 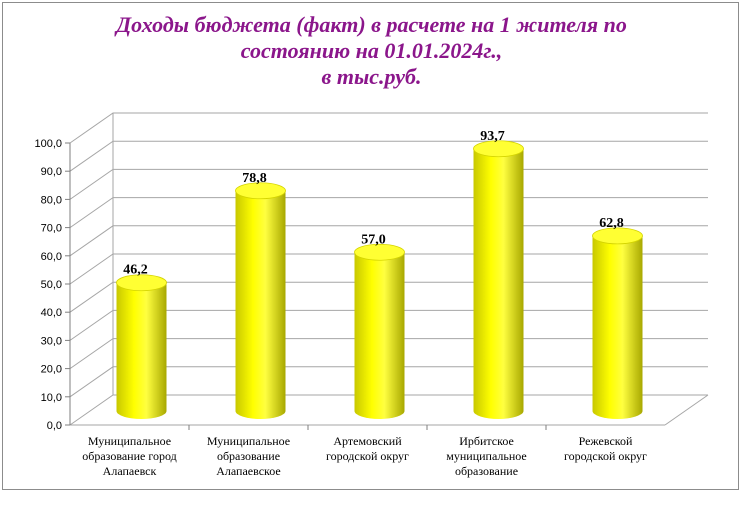 I want to click on y-tick-label: 40,0, so click(x=51, y=313).